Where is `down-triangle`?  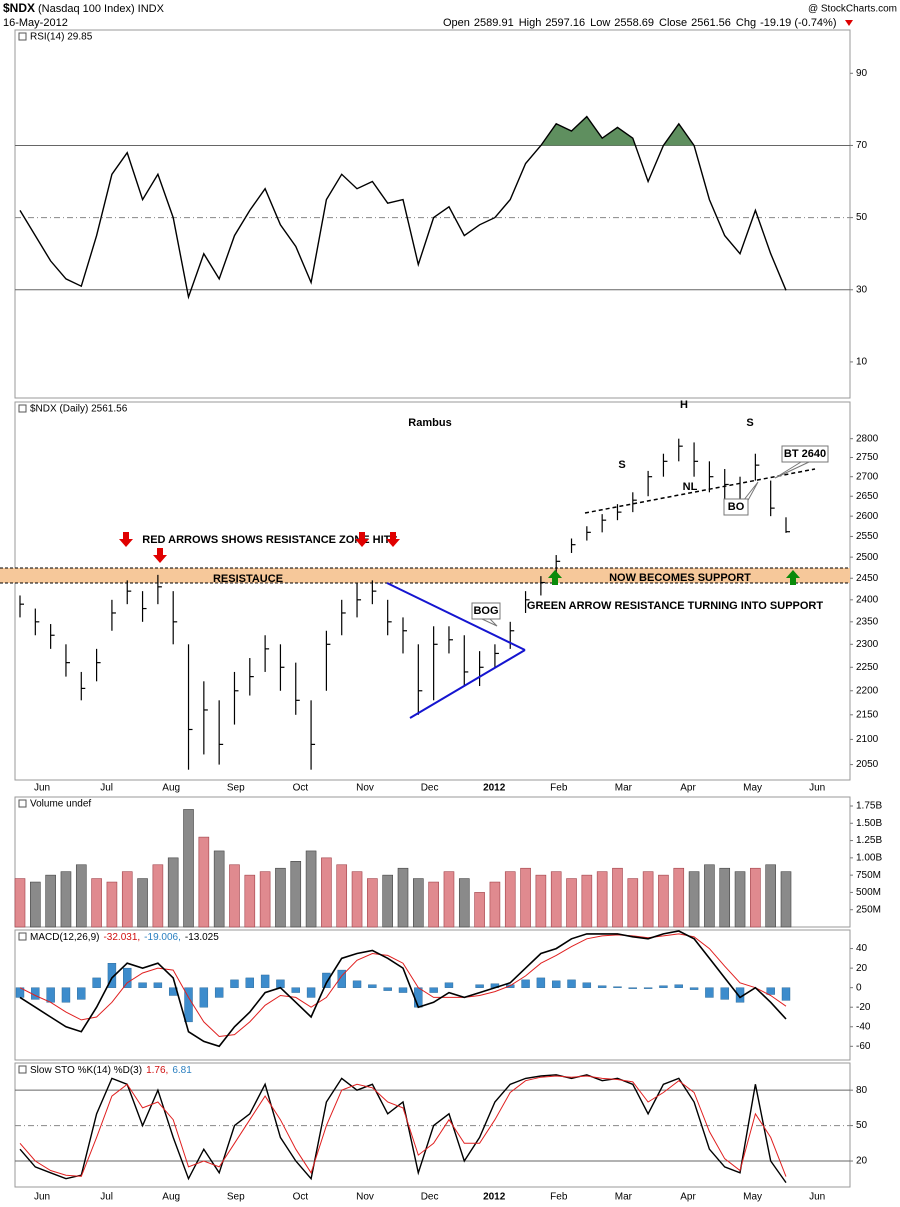 down-triangle is located at coordinates (849, 23).